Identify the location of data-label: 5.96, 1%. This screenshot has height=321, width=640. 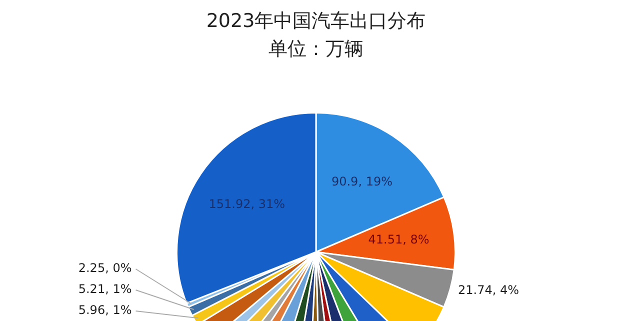
(105, 310).